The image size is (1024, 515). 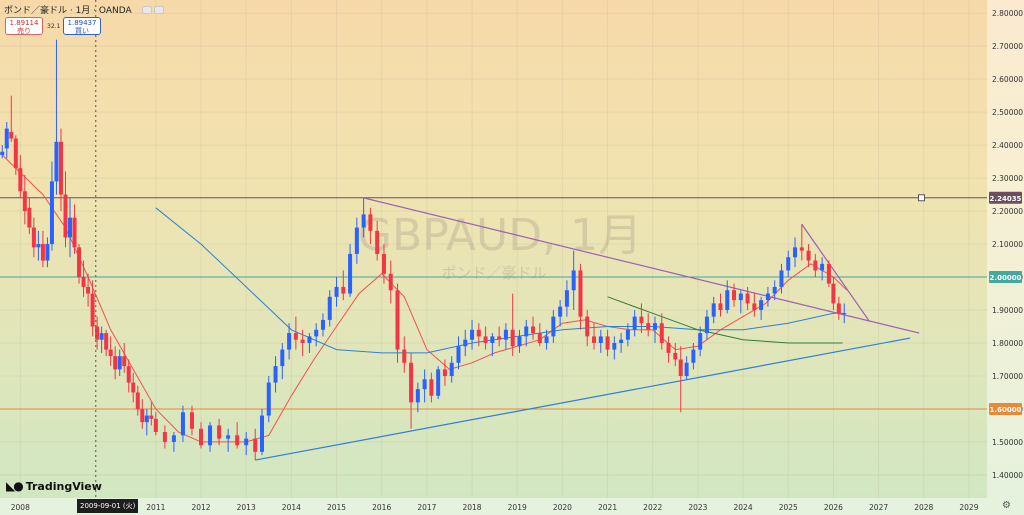 What do you see at coordinates (743, 507) in the screenshot?
I see `time-tick-label: 2024` at bounding box center [743, 507].